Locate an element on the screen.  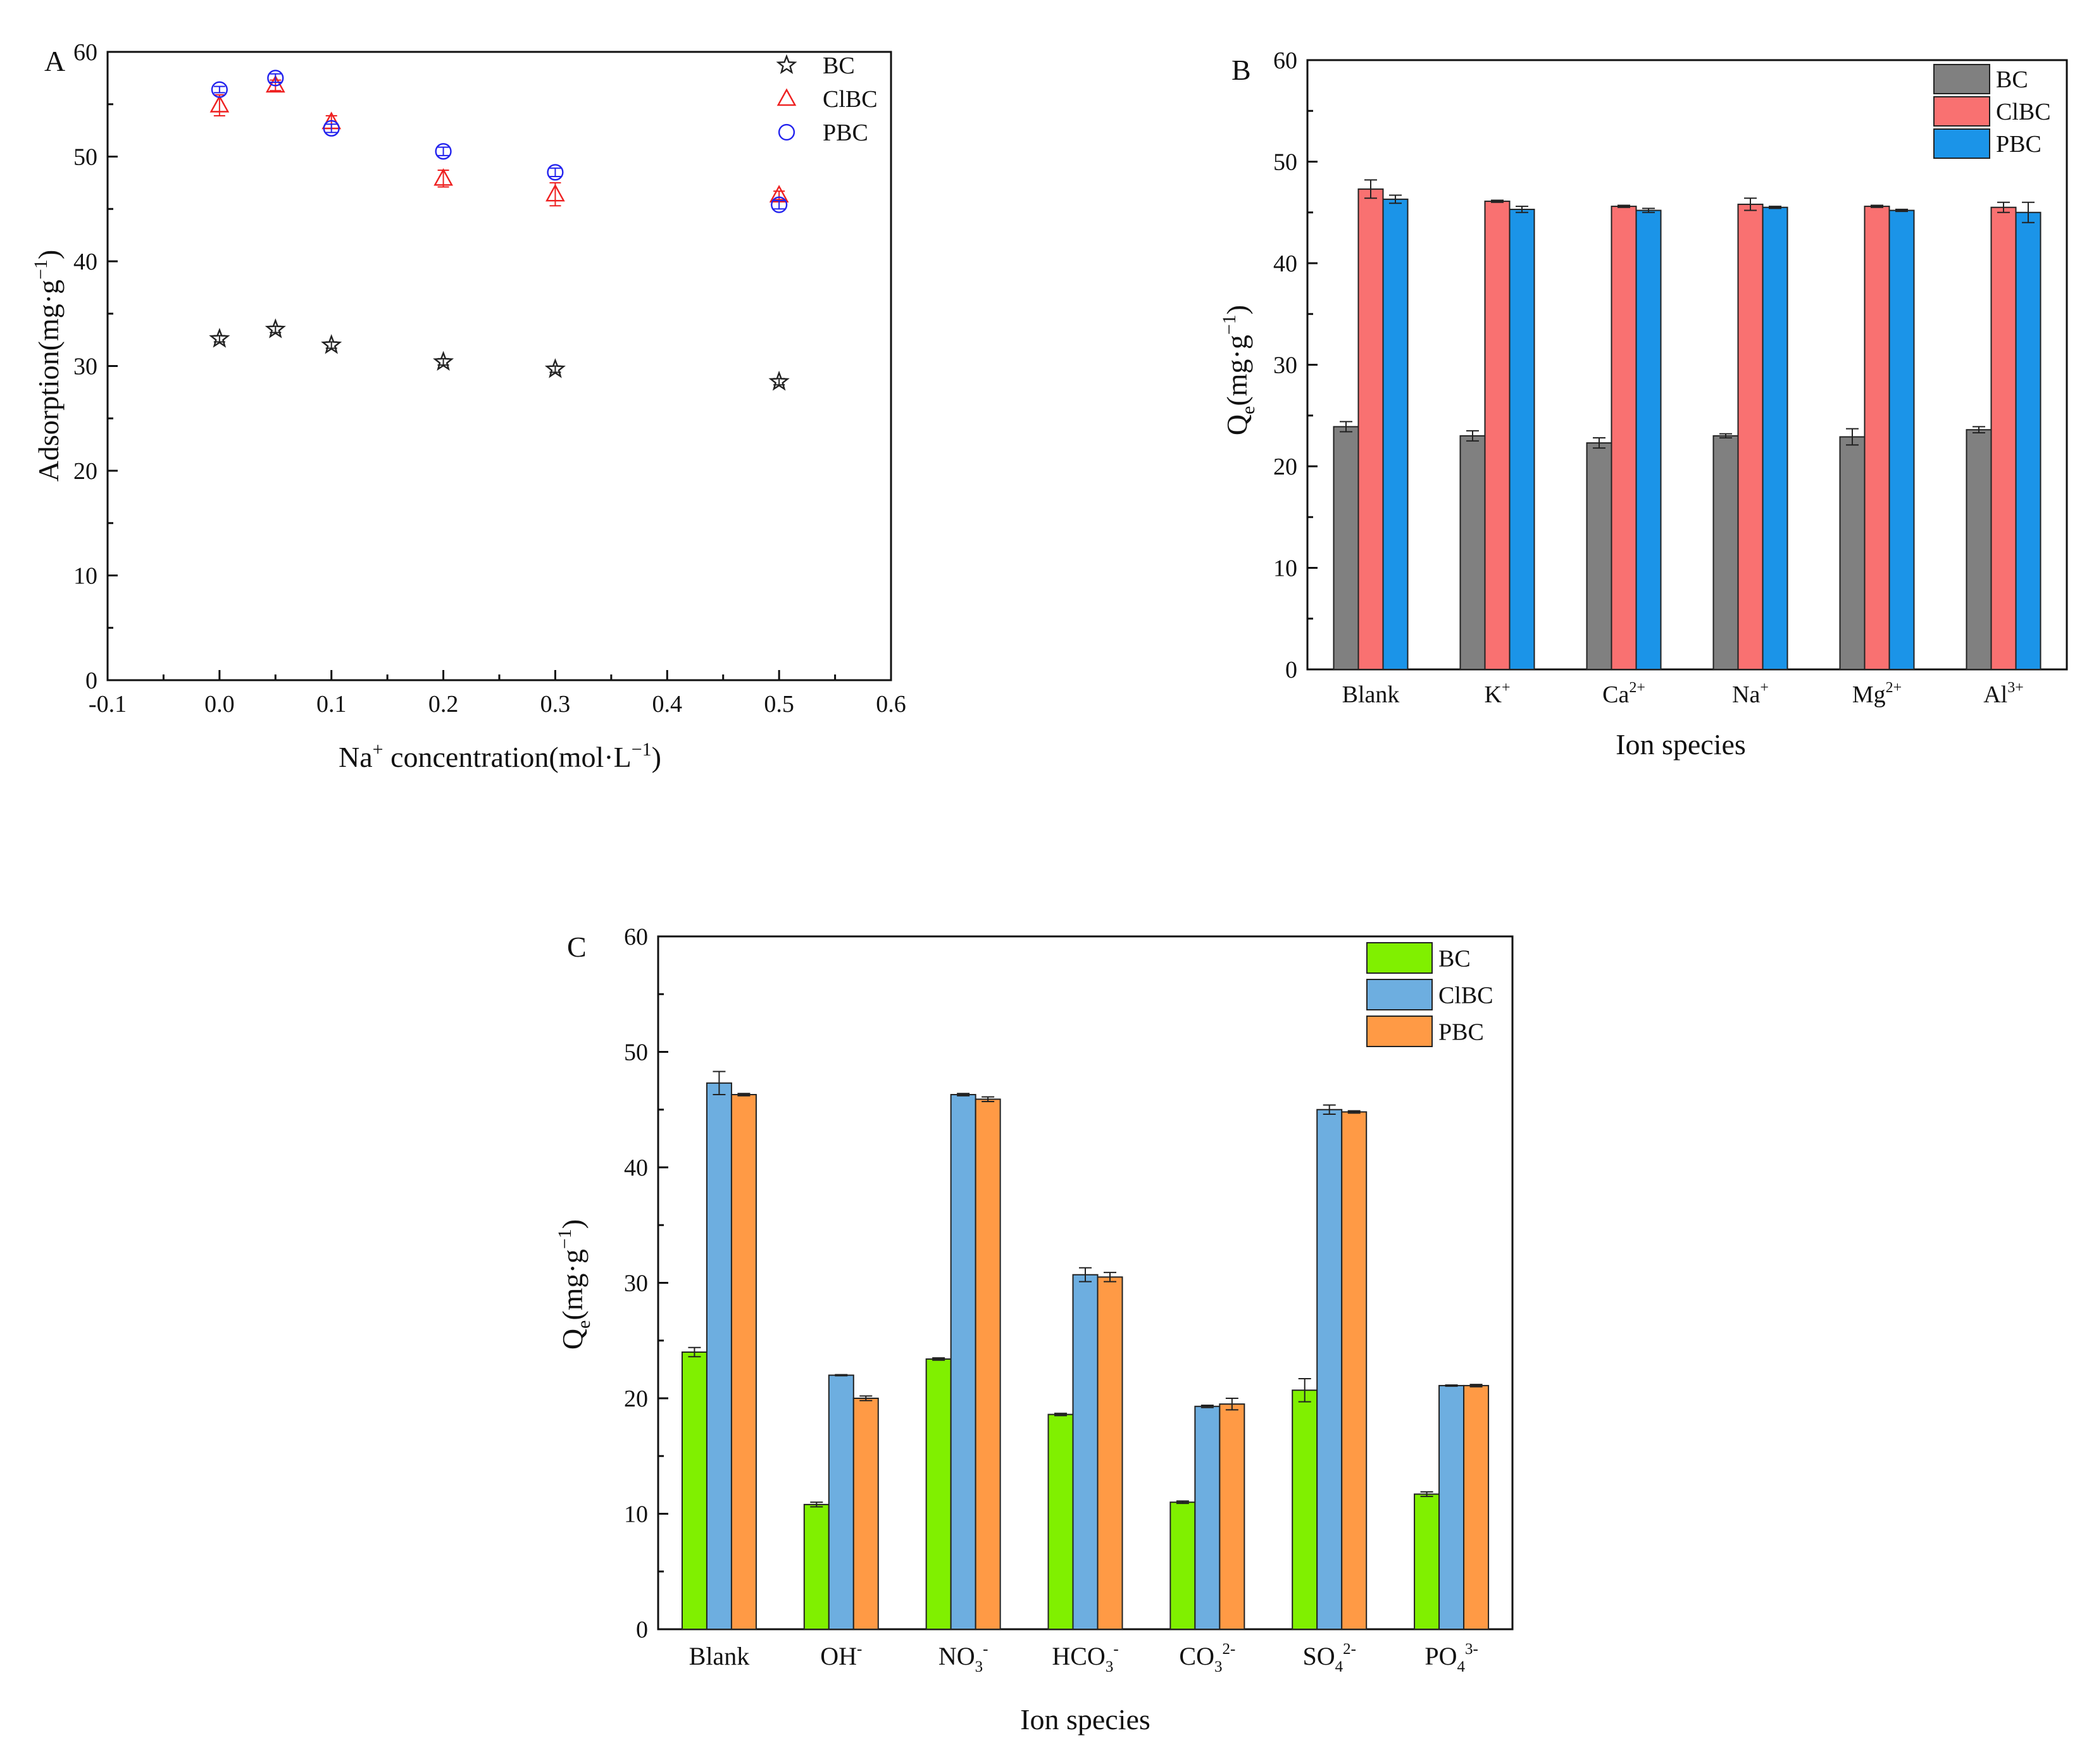
category-label: SO42- is located at coordinates (1329, 1658).